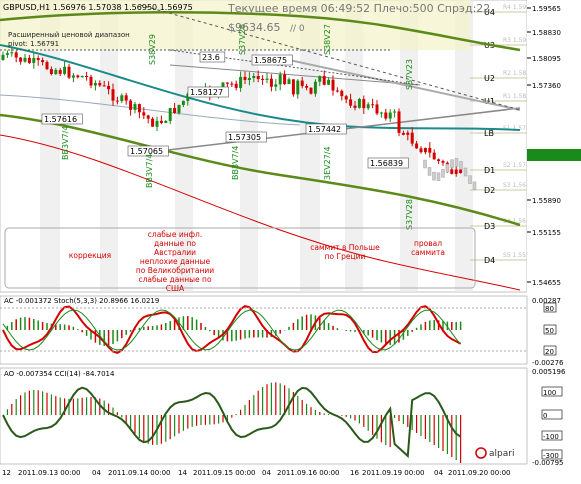 The height and width of the screenshot is (484, 581). I want to click on time-tick-label: 12, so click(6, 473).